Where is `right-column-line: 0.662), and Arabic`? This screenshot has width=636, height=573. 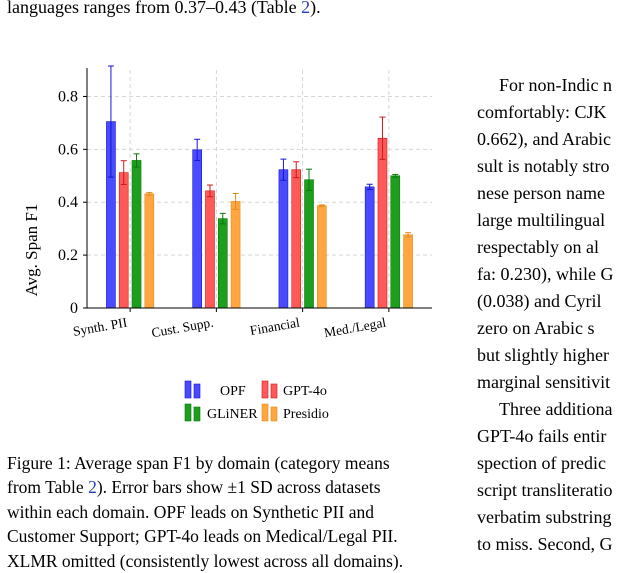 right-column-line: 0.662), and Arabic is located at coordinates (544, 139).